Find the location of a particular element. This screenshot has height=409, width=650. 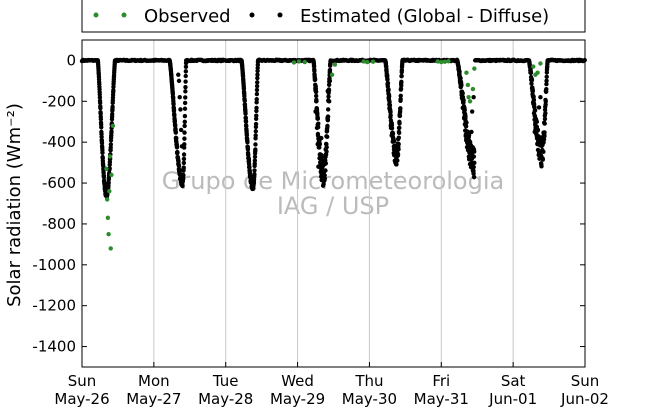

x-tick-date: May-31 is located at coordinates (441, 399).